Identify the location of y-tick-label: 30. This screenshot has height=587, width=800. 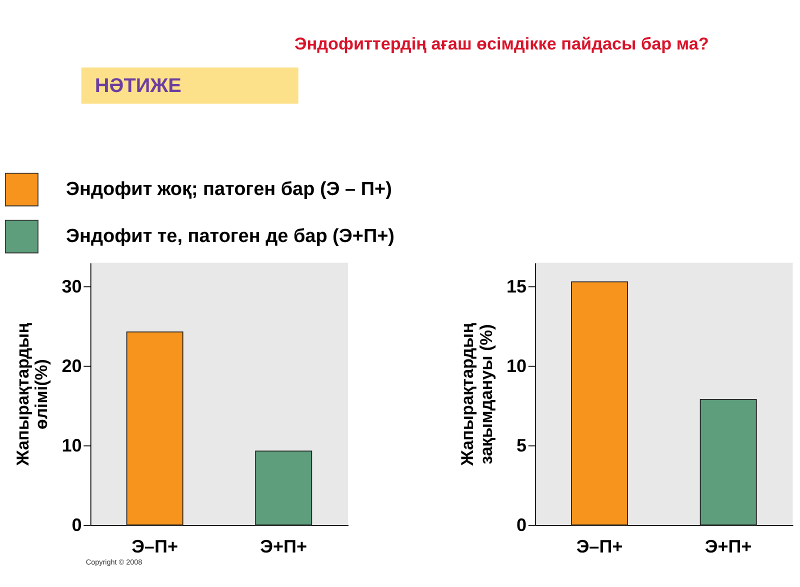
(72, 286).